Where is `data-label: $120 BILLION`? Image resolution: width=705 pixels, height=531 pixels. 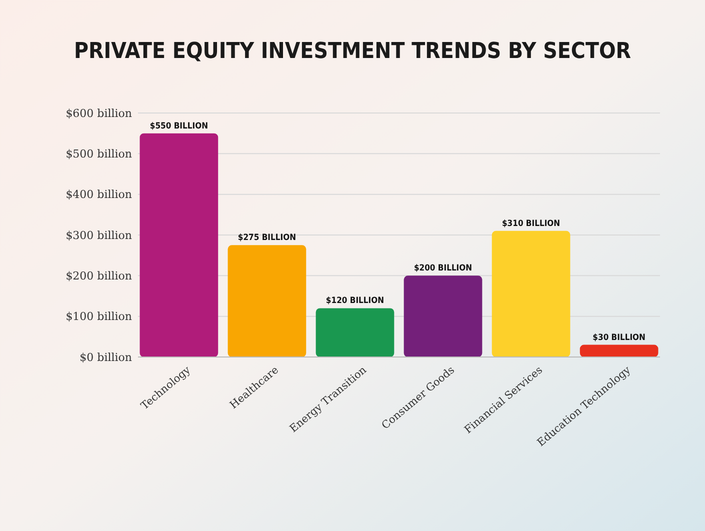 data-label: $120 BILLION is located at coordinates (355, 301).